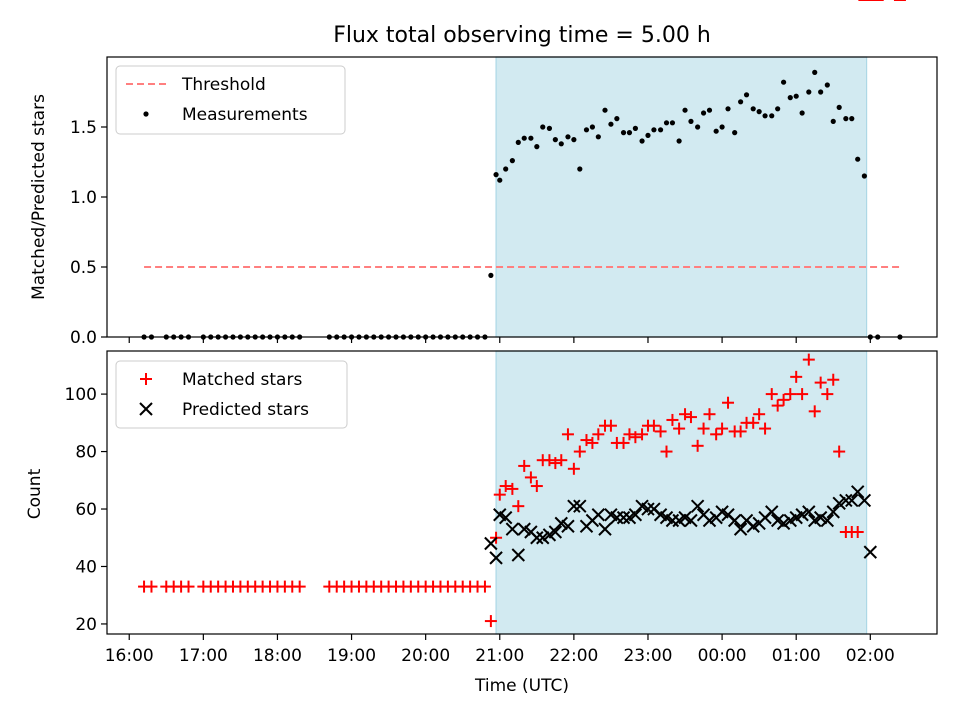  Describe the element at coordinates (425, 656) in the screenshot. I see `x-tick-label: 20:00` at that location.